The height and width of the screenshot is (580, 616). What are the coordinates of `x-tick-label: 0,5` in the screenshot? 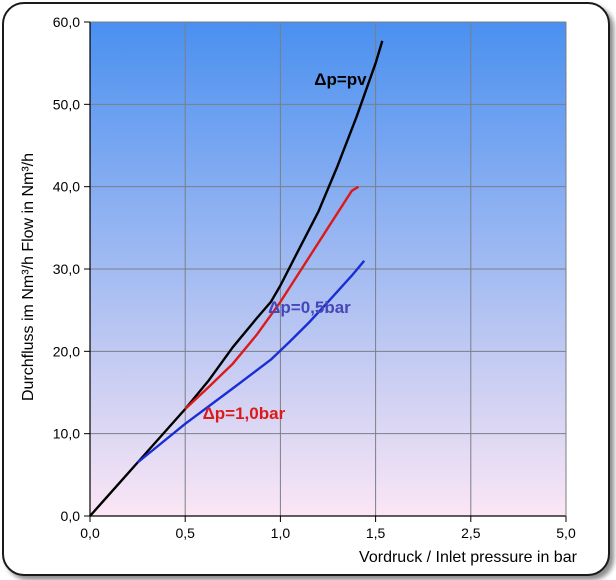 It's located at (185, 533).